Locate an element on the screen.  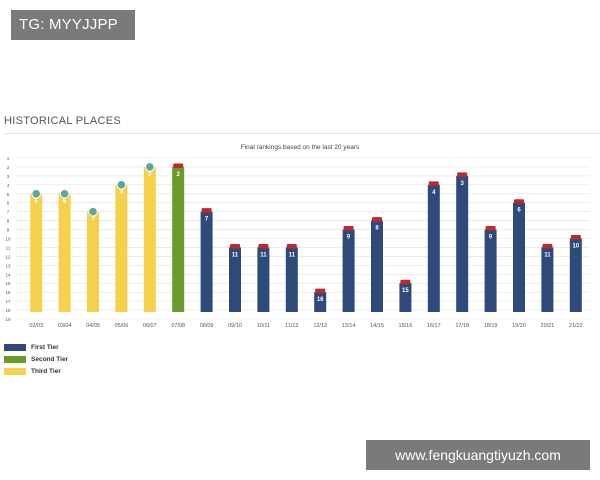
x-tick-label: 03/04 is located at coordinates (65, 326).